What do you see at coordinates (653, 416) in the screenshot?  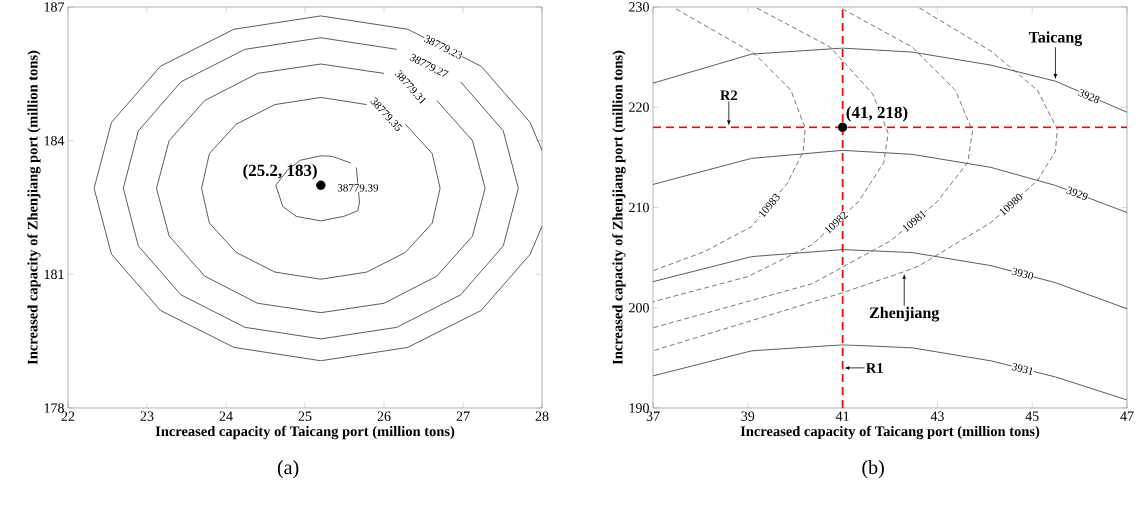 I see `x-tick-label: 37` at bounding box center [653, 416].